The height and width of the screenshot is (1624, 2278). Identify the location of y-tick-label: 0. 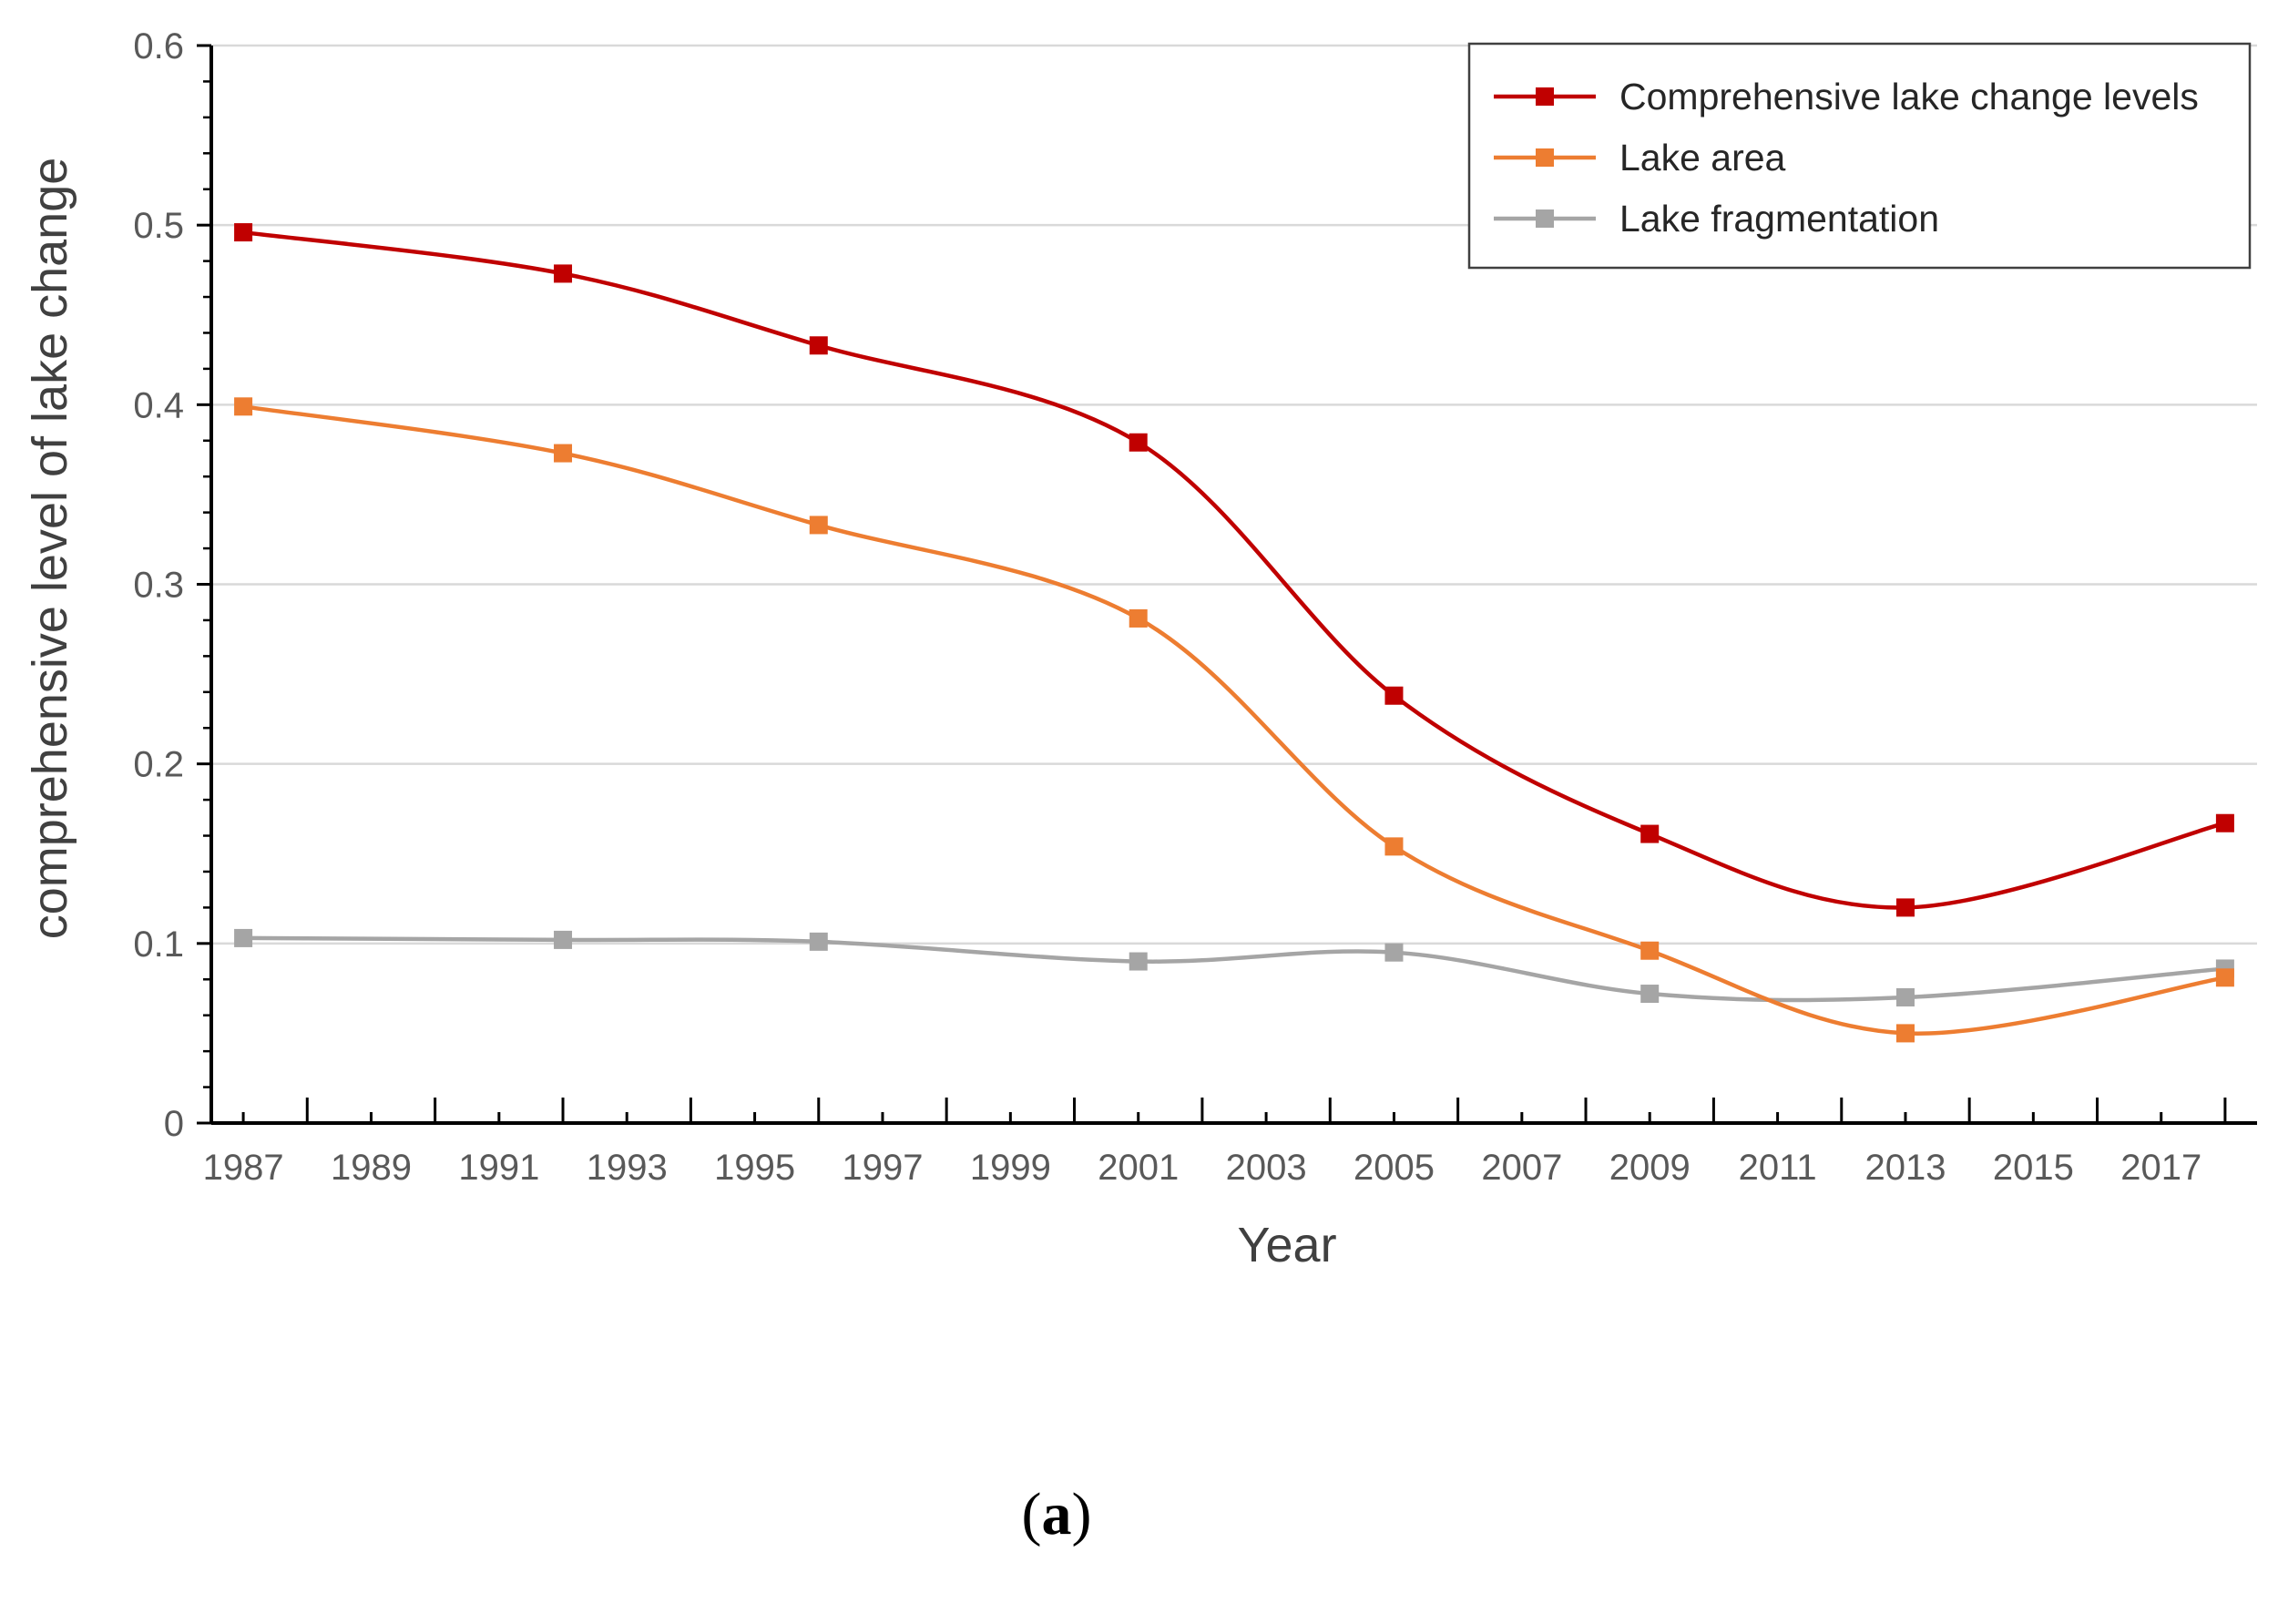
(174, 1124).